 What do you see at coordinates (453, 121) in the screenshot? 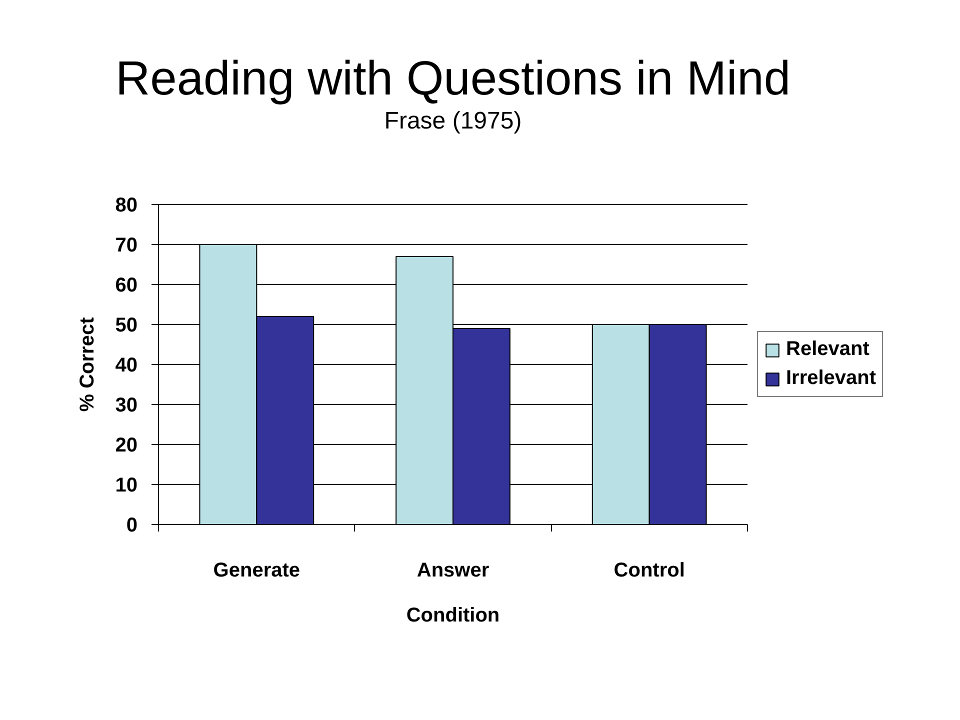
I see `chart-subtitle: Frase (1975)` at bounding box center [453, 121].